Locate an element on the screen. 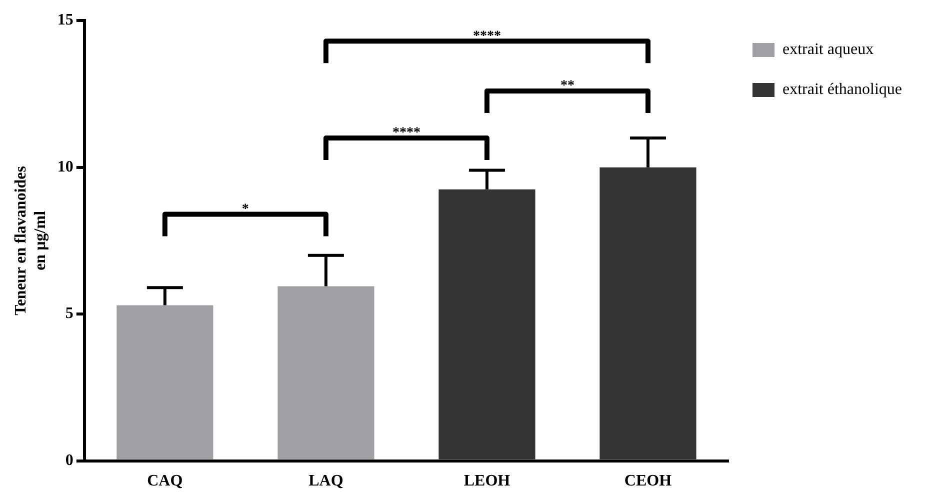 Image resolution: width=930 pixels, height=502 pixels. x-tick-label: CEOH is located at coordinates (648, 481).